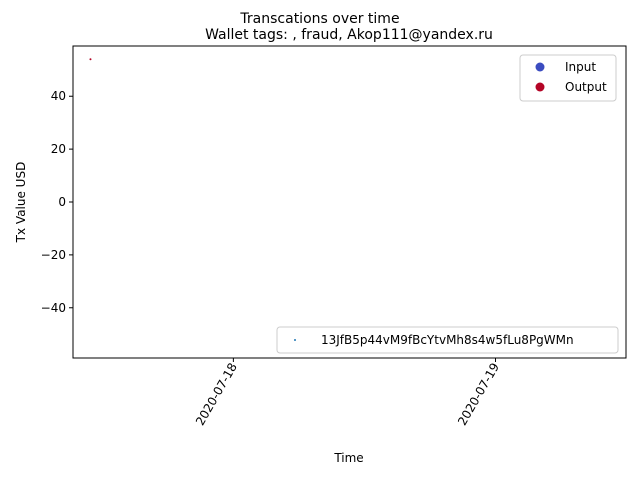 Image resolution: width=640 pixels, height=480 pixels. I want to click on chart-suptitle: Transcations over time, so click(319, 19).